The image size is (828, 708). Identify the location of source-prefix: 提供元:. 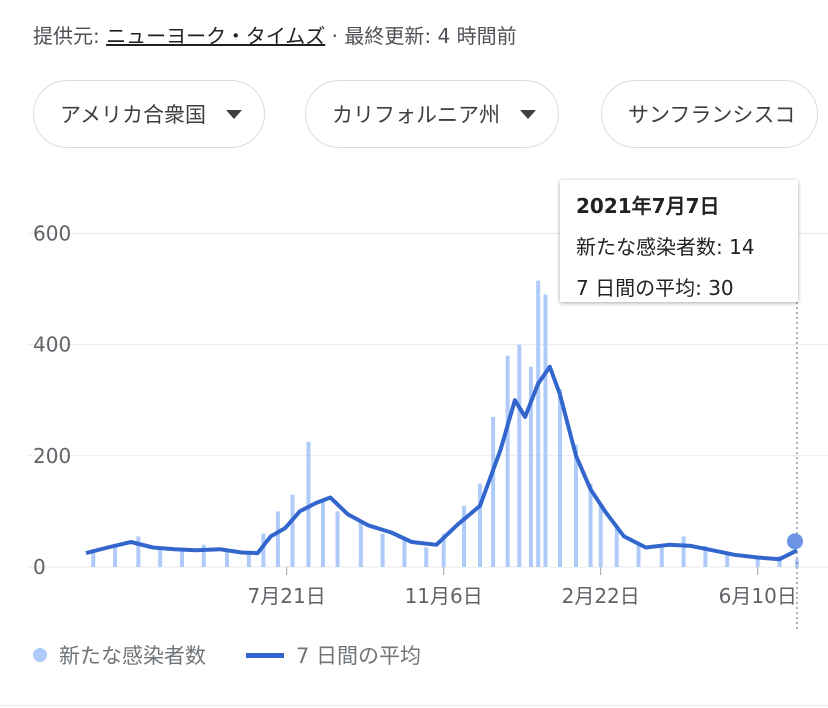
(66, 36).